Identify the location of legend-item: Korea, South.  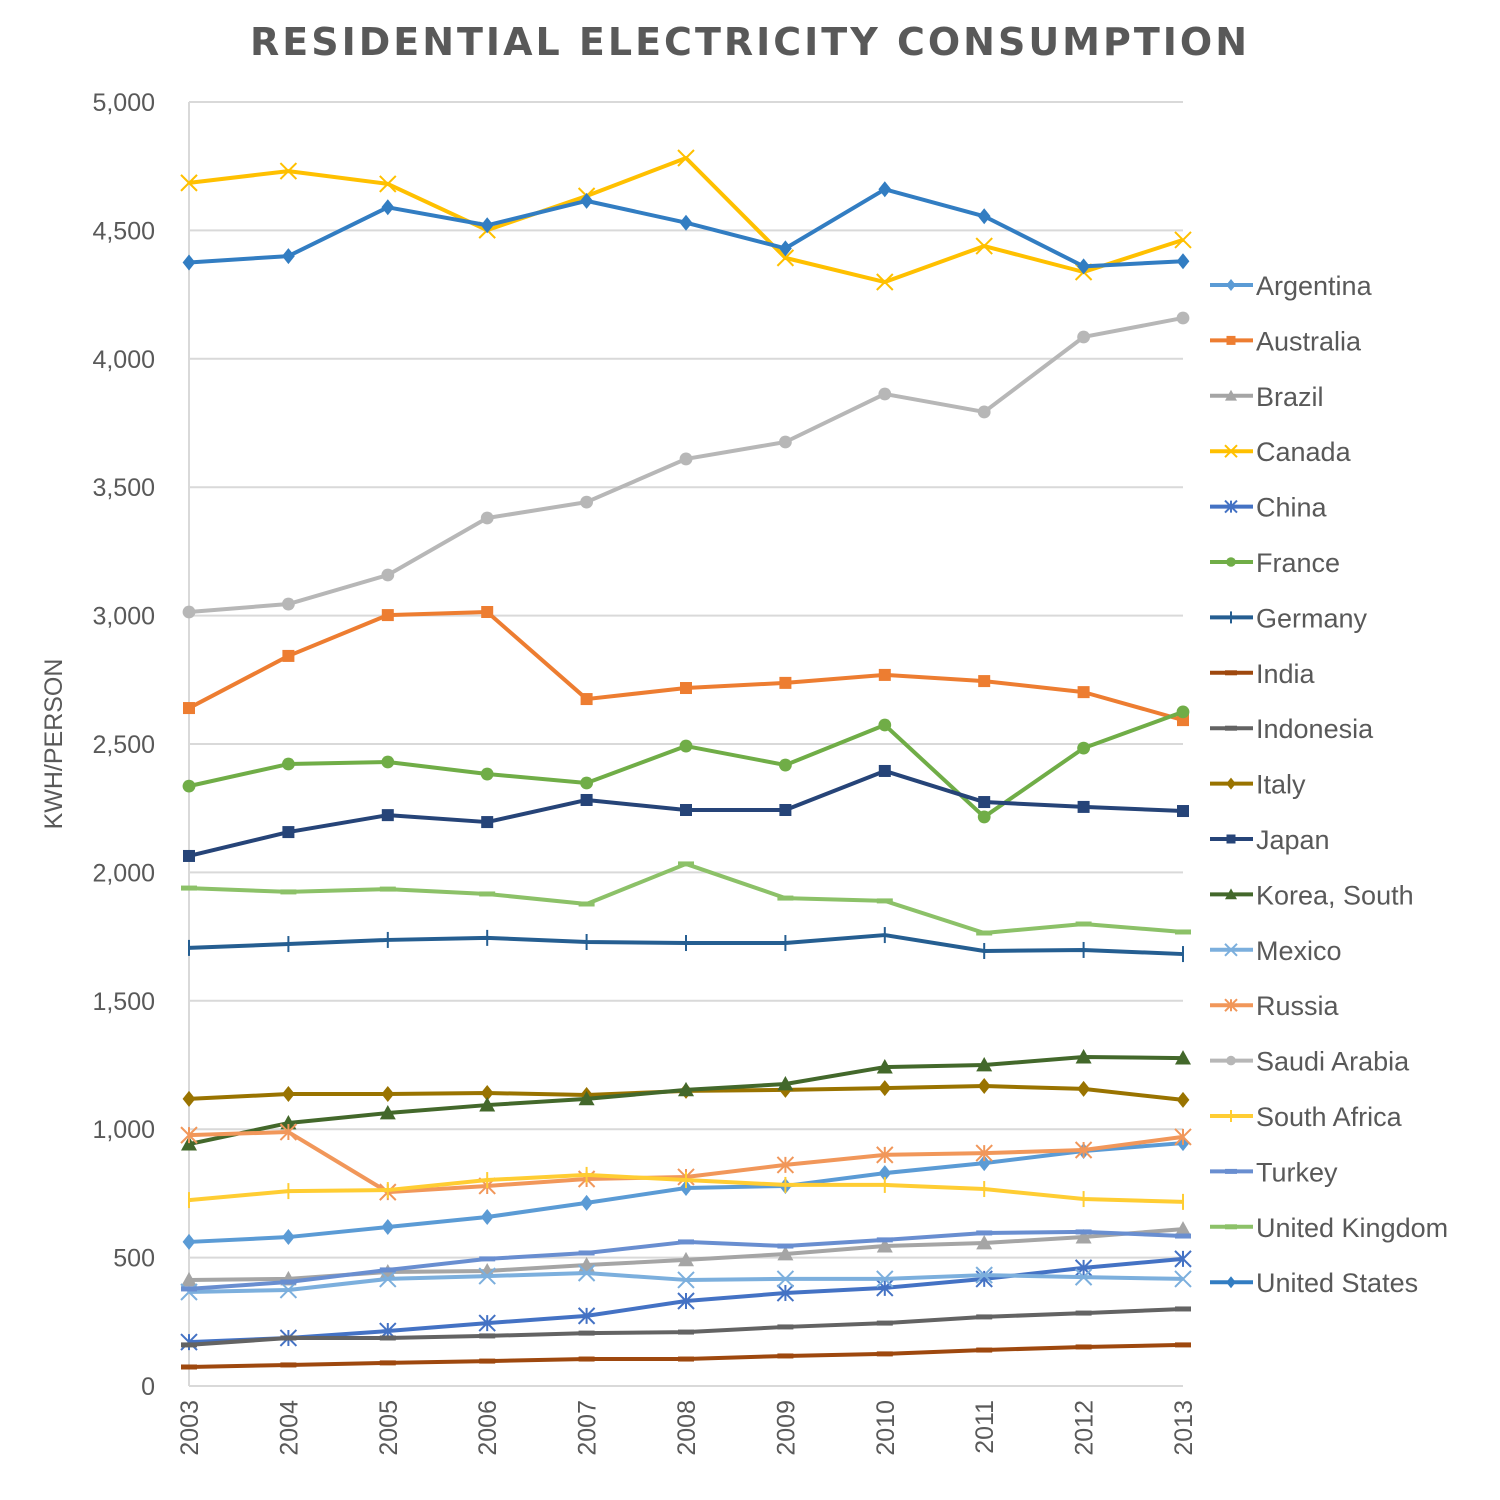
(1312, 895).